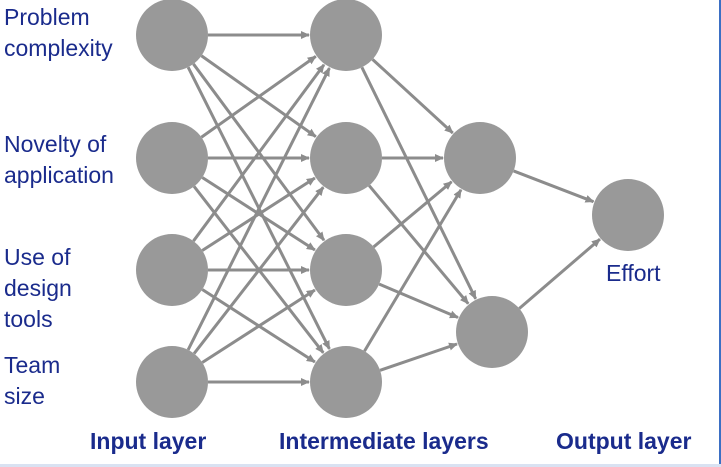 The image size is (721, 467). Describe the element at coordinates (360, 465) in the screenshot. I see `slide-border-bottom` at that location.